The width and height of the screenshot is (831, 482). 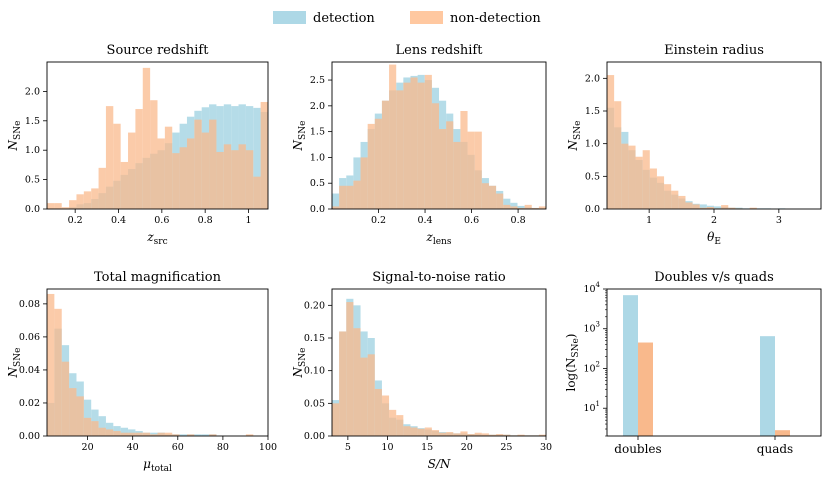 I want to click on x-tick-label: quads, so click(x=775, y=449).